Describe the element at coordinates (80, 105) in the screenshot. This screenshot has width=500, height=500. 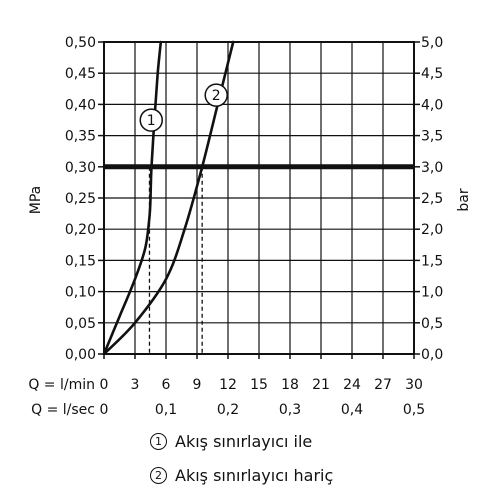
I see `y-tick-label-left: 0,40` at that location.